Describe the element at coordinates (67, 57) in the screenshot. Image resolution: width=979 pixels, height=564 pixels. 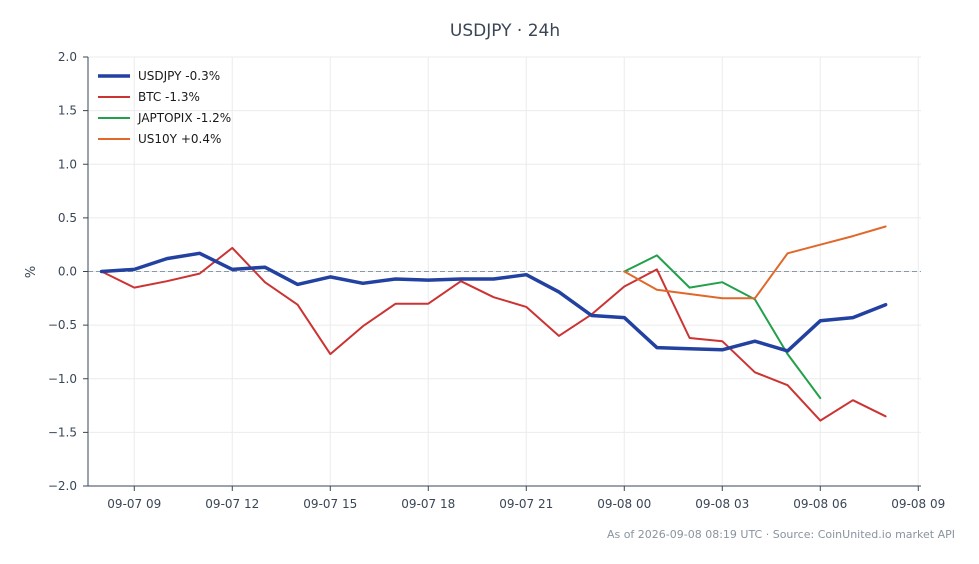
I see `y-tick-label: 2.0` at that location.